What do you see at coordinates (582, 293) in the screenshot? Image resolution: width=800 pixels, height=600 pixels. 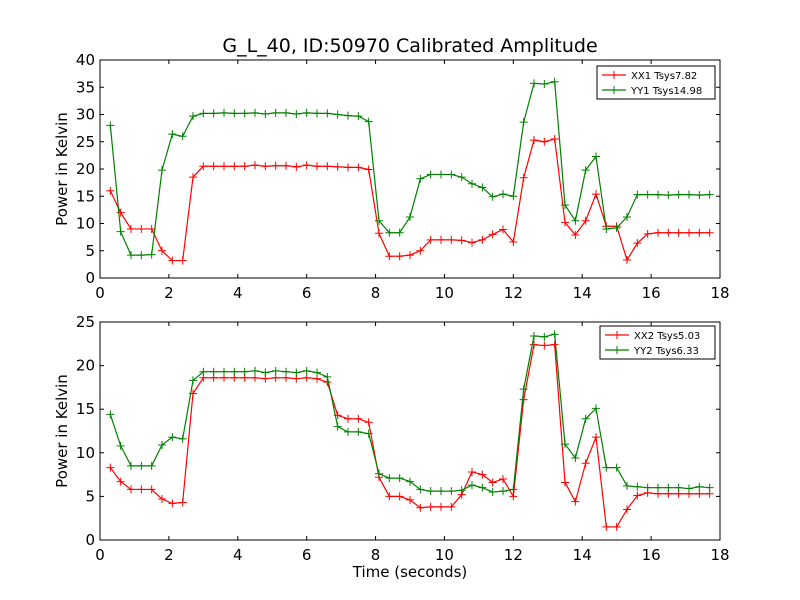 I see `x-tick-label: 14` at bounding box center [582, 293].